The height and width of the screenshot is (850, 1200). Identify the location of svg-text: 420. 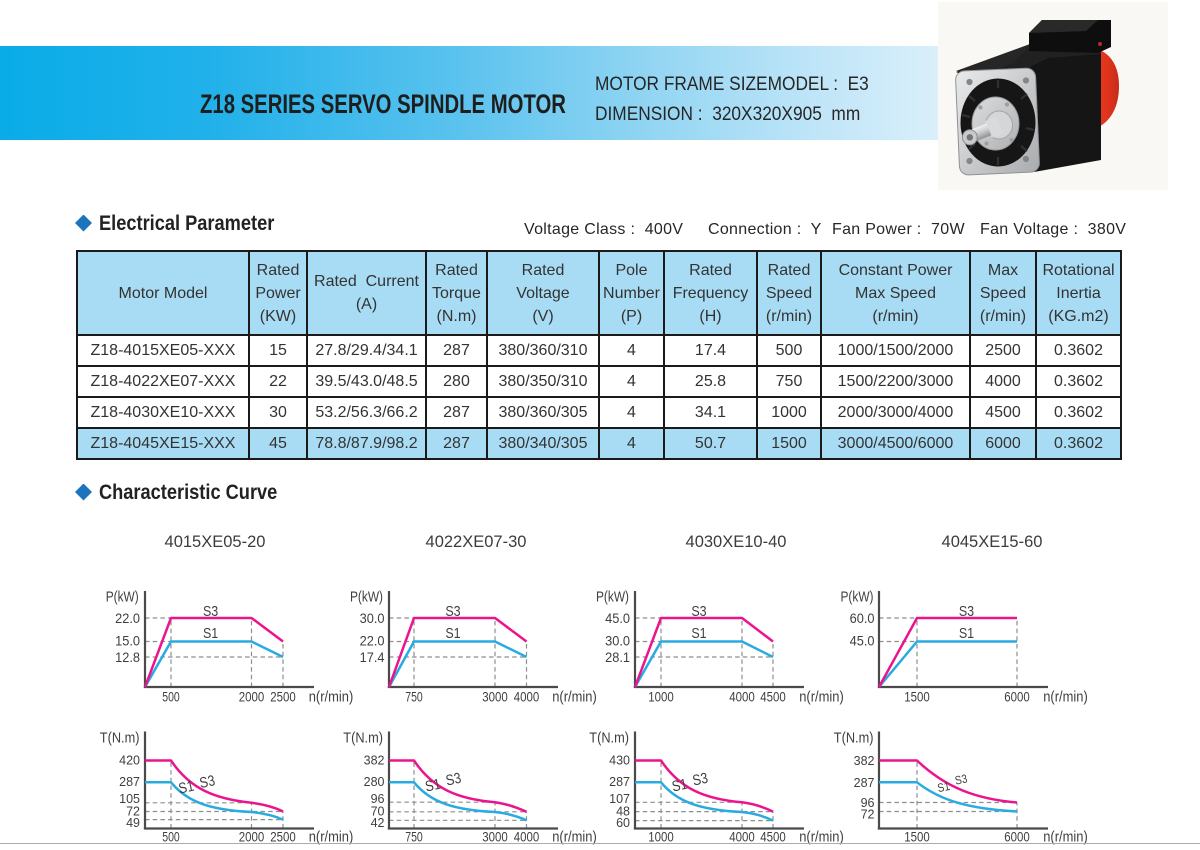
(129, 761).